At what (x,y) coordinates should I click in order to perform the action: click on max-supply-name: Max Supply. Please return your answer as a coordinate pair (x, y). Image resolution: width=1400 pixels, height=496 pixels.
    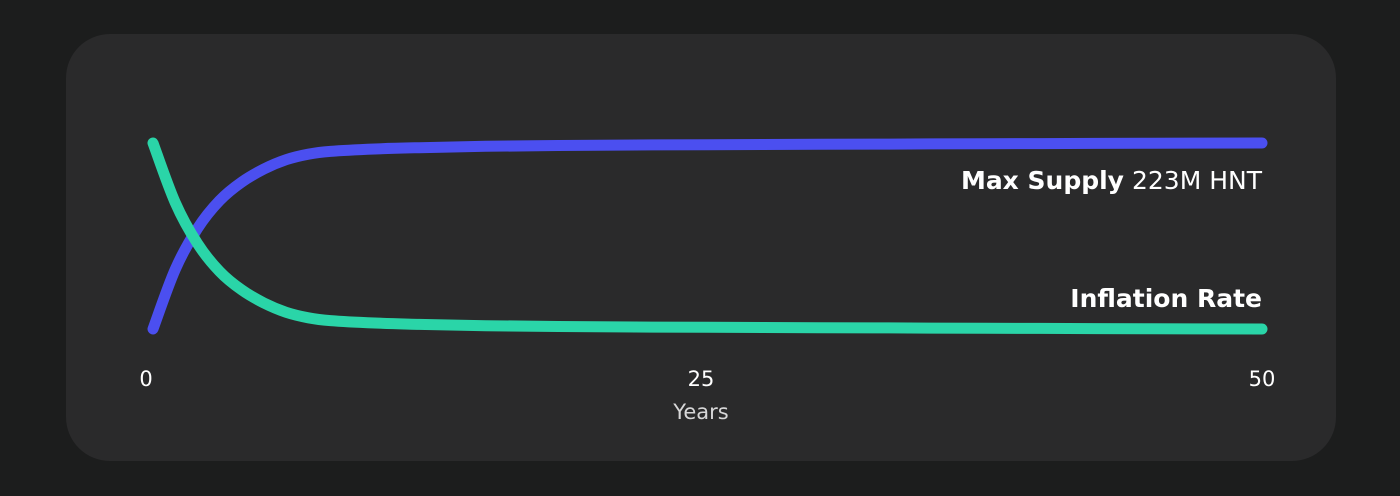
    Looking at the image, I should click on (1042, 180).